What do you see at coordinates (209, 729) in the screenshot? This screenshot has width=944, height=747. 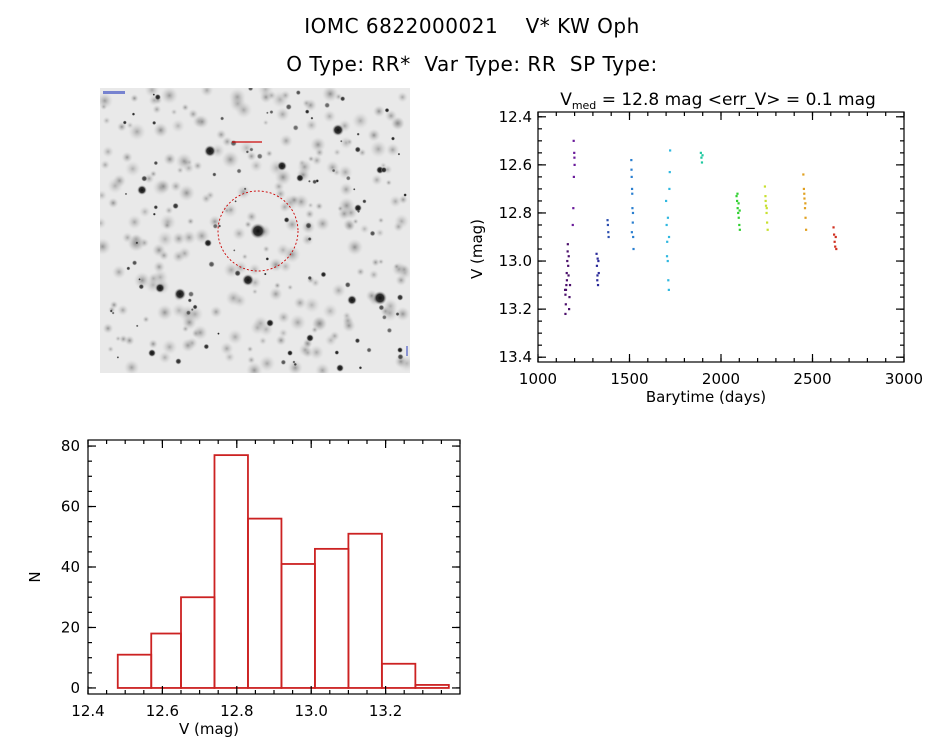 I see `x-axis-label: V (mag)` at bounding box center [209, 729].